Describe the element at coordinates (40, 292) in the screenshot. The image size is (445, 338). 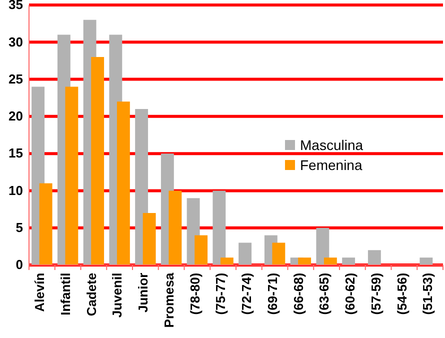
I see `x-tick-label: Alevín` at that location.